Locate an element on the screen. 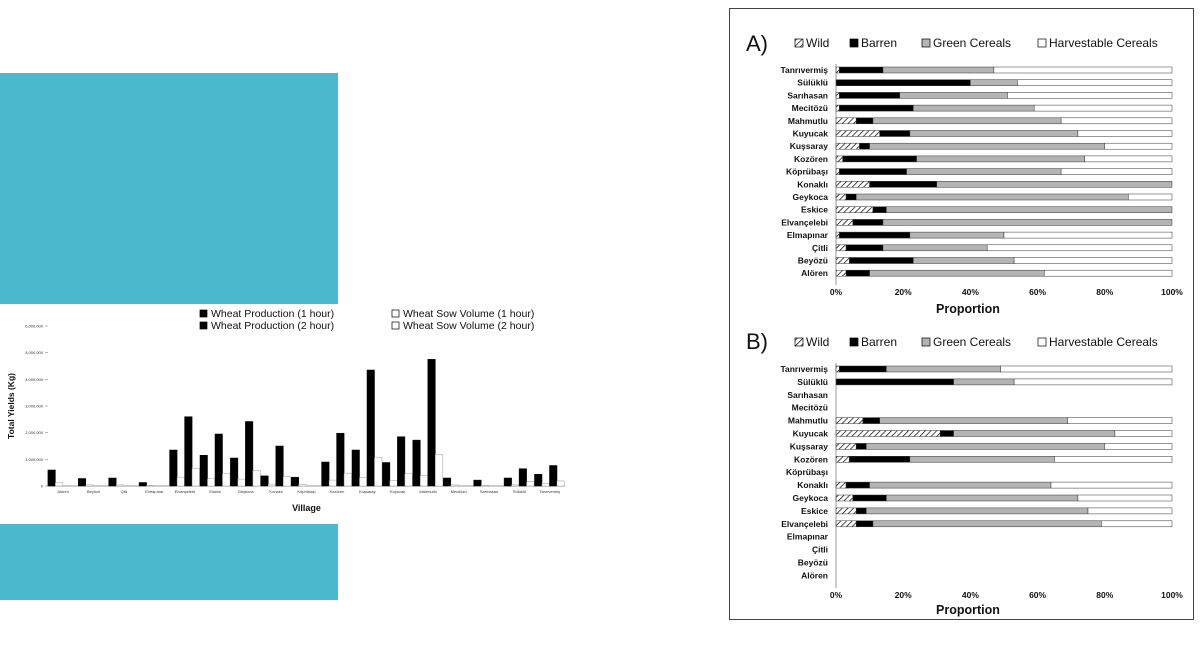  a-category-label-konakli: Konaklı is located at coordinates (812, 184).